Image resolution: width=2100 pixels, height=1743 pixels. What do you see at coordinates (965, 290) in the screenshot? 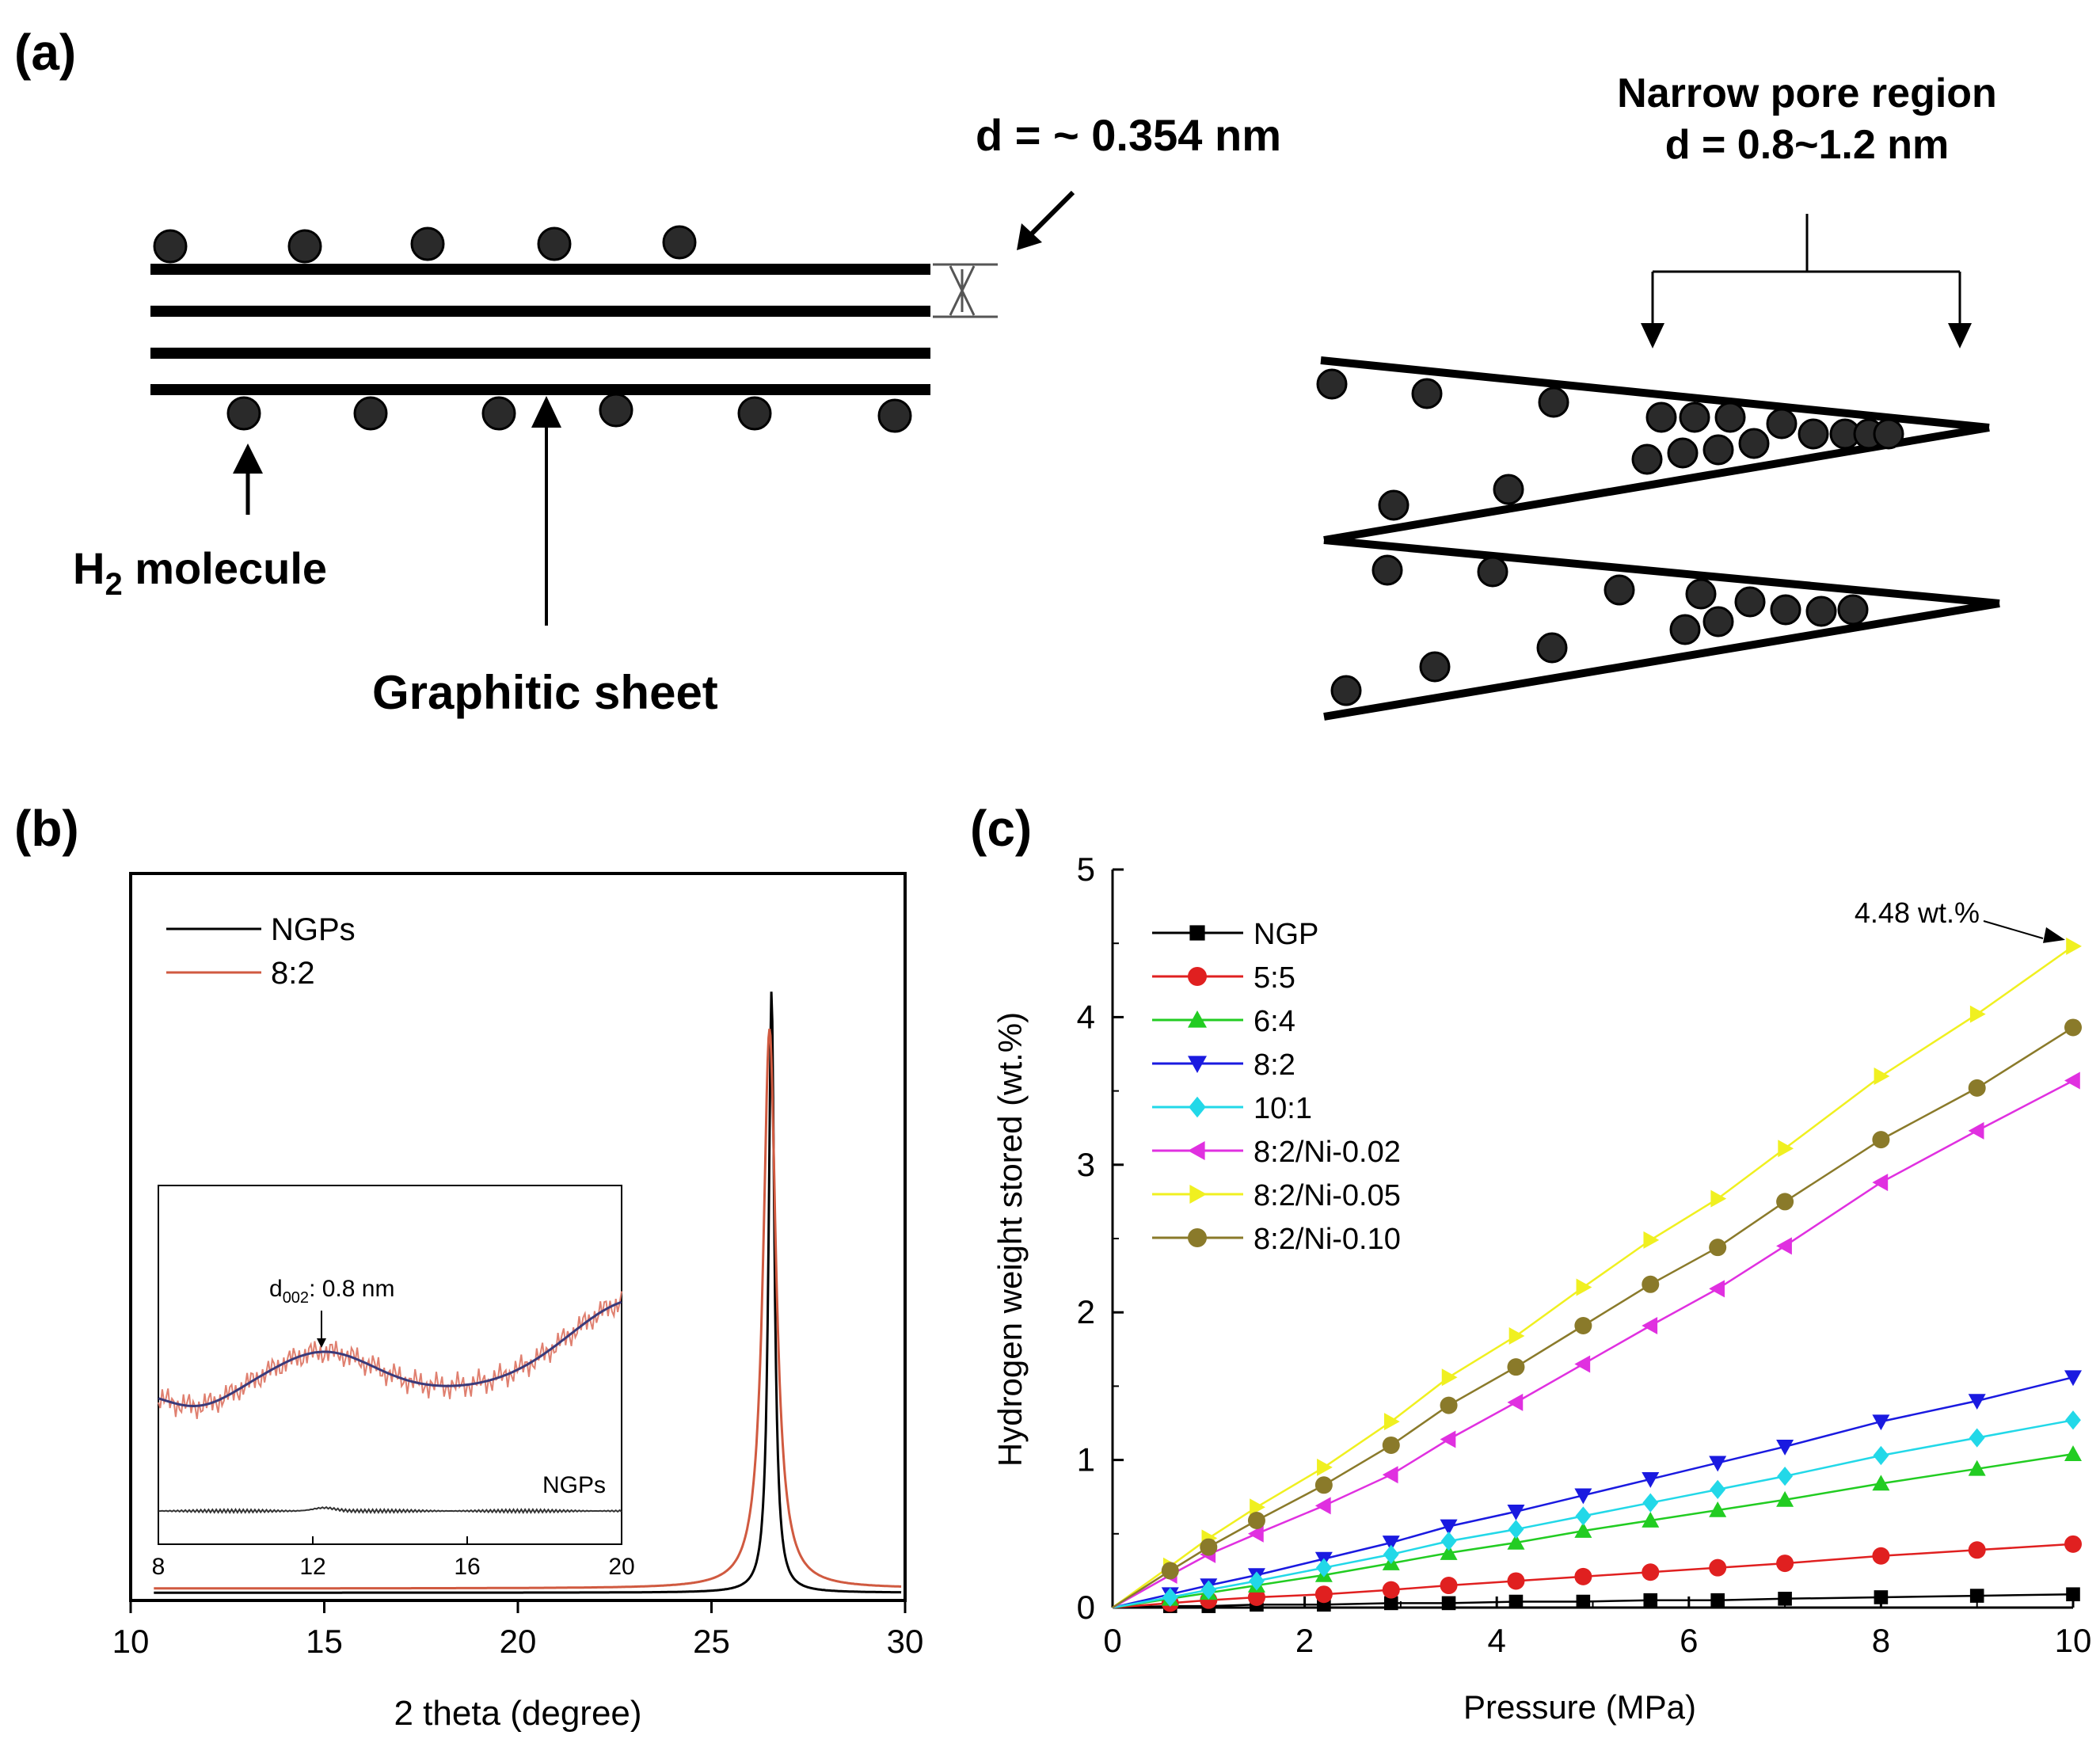
I see `spacing-marker` at bounding box center [965, 290].